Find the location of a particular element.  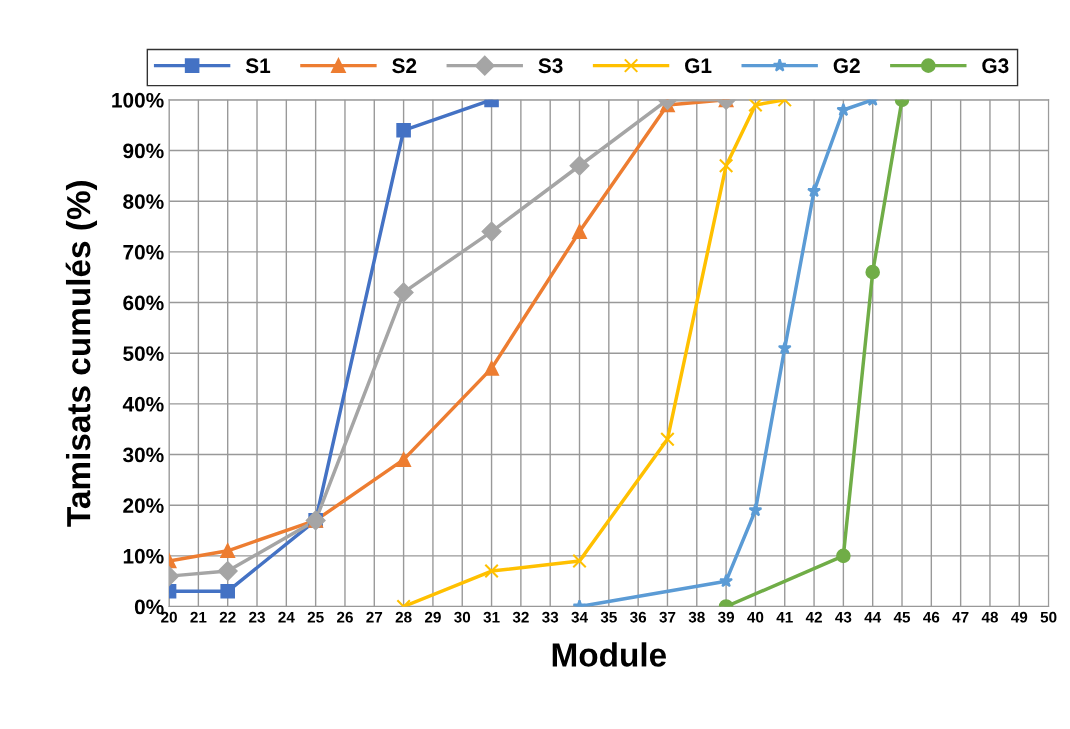

x-tick-label: 31 is located at coordinates (491, 617).